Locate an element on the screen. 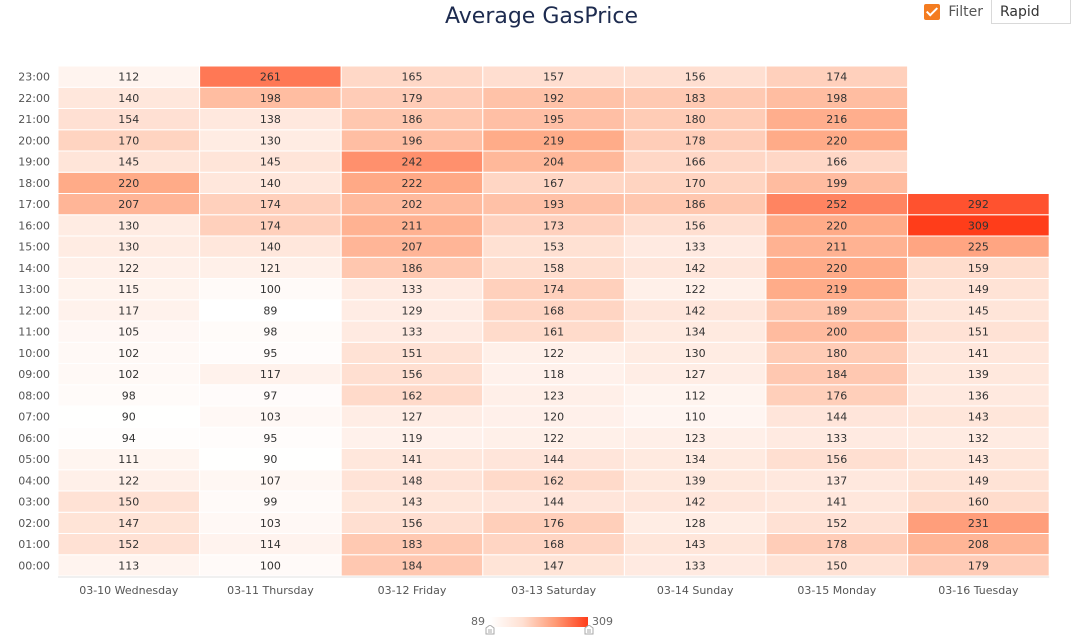 The height and width of the screenshot is (639, 1071). cell-value-label: 147 is located at coordinates (128, 523).